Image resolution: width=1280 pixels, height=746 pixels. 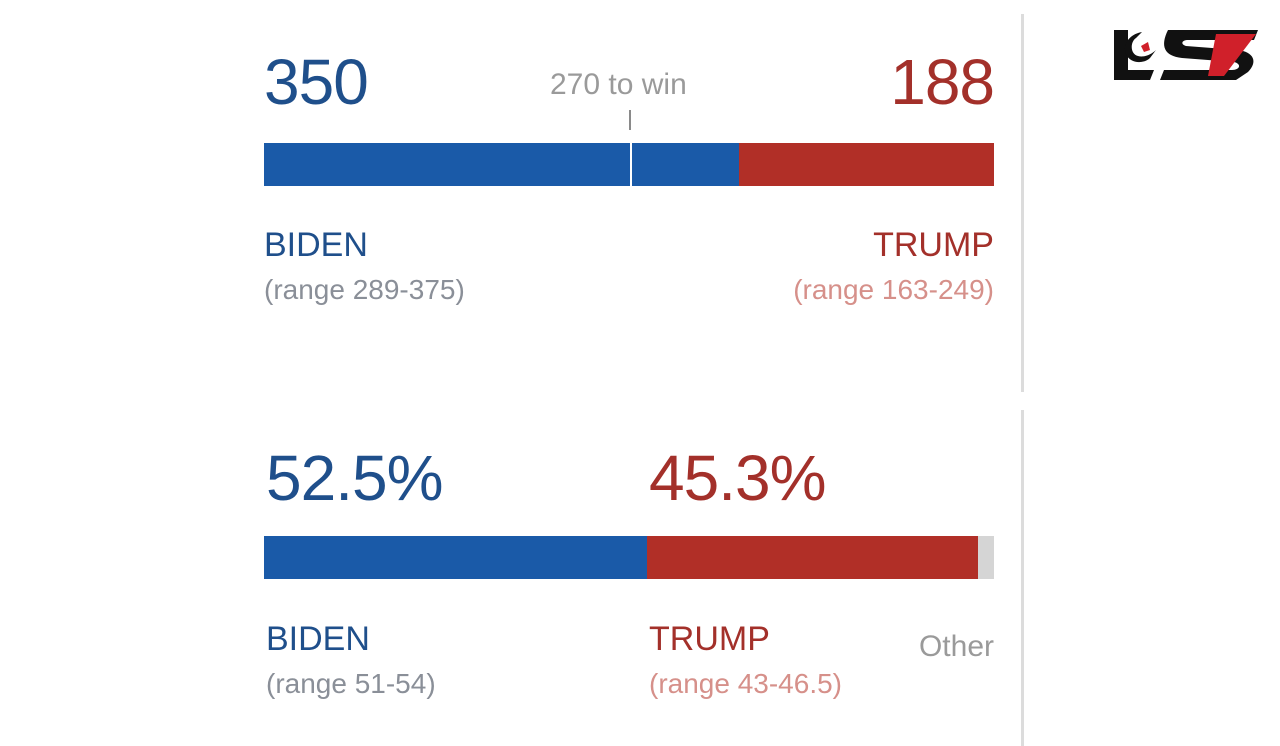 I want to click on biden-popular-range: (range 51-54), so click(x=351, y=683).